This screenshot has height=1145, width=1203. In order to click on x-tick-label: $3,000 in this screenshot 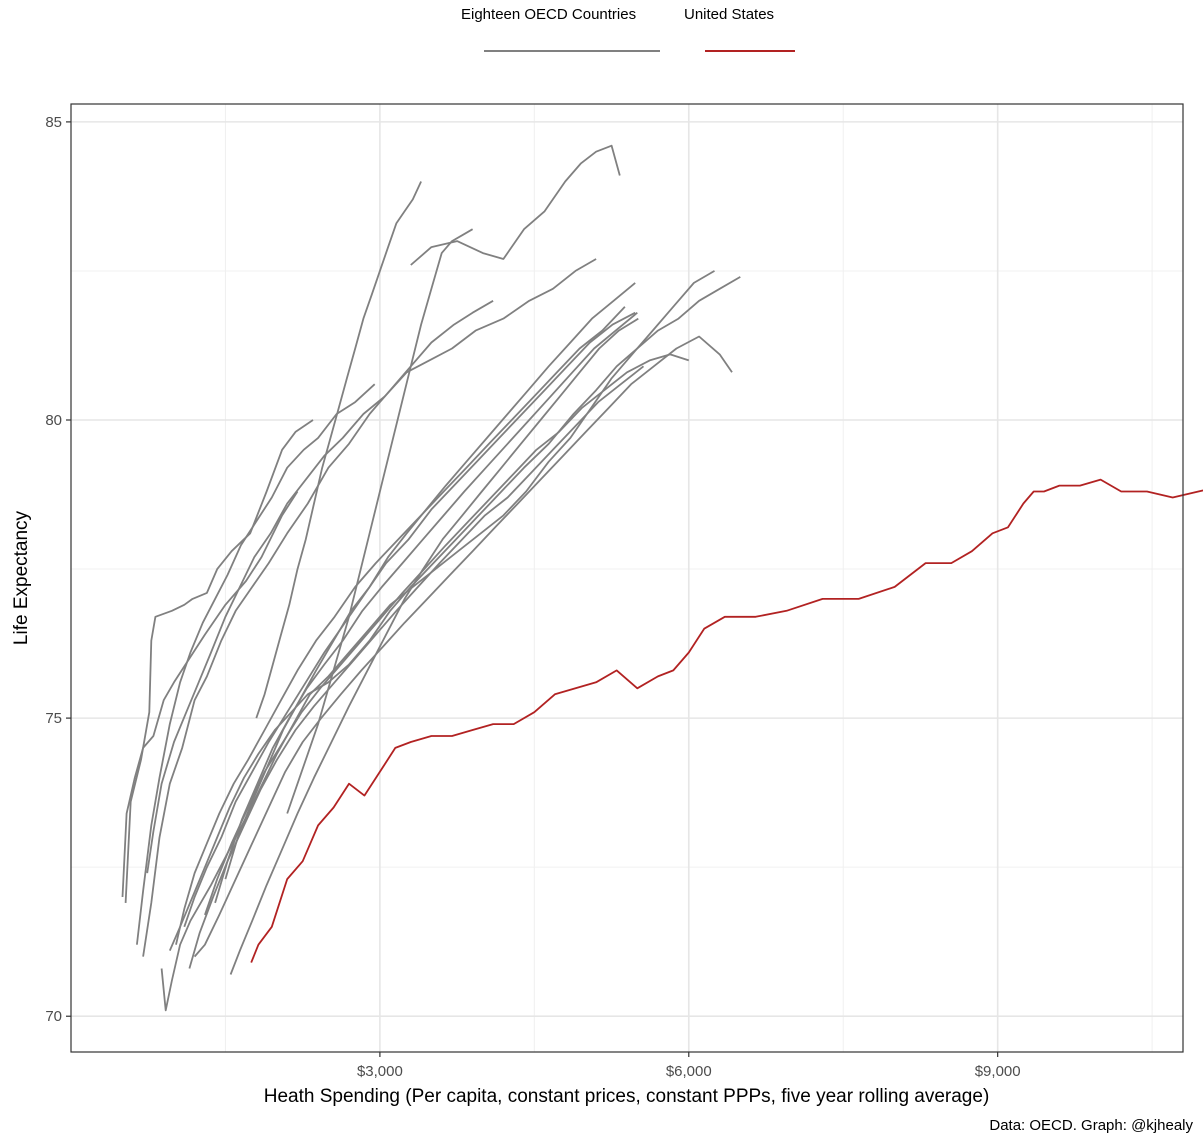, I will do `click(380, 1071)`.